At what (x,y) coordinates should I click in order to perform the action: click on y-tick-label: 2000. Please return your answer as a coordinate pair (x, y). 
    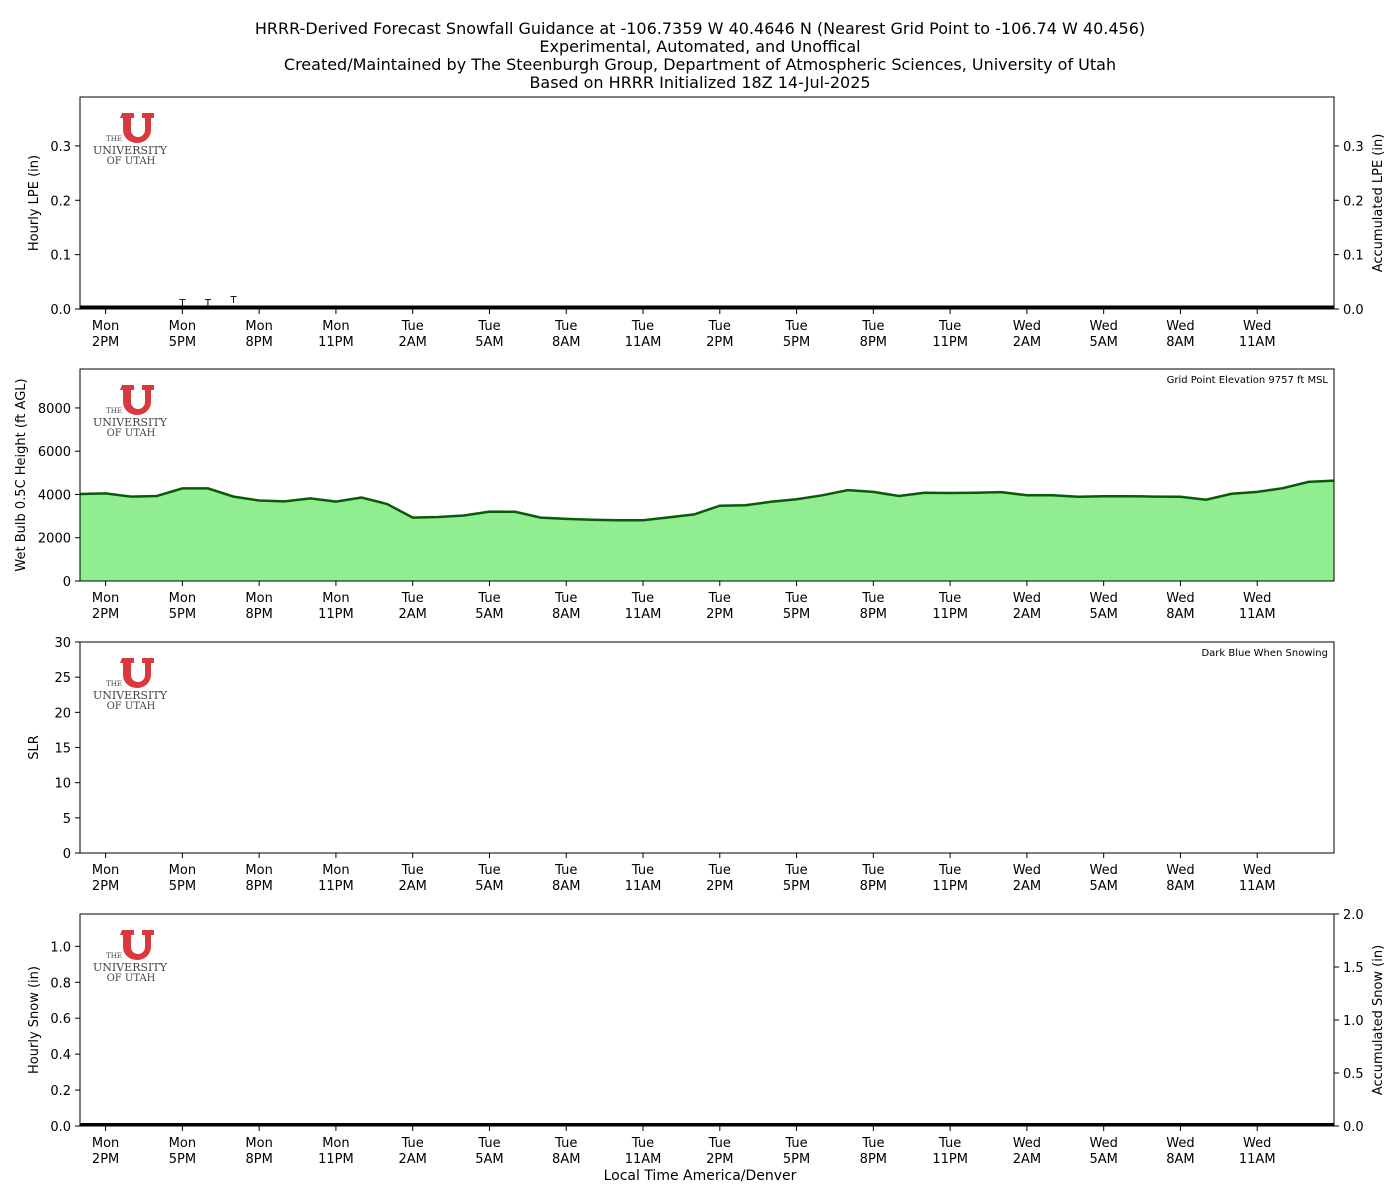
    Looking at the image, I should click on (54, 539).